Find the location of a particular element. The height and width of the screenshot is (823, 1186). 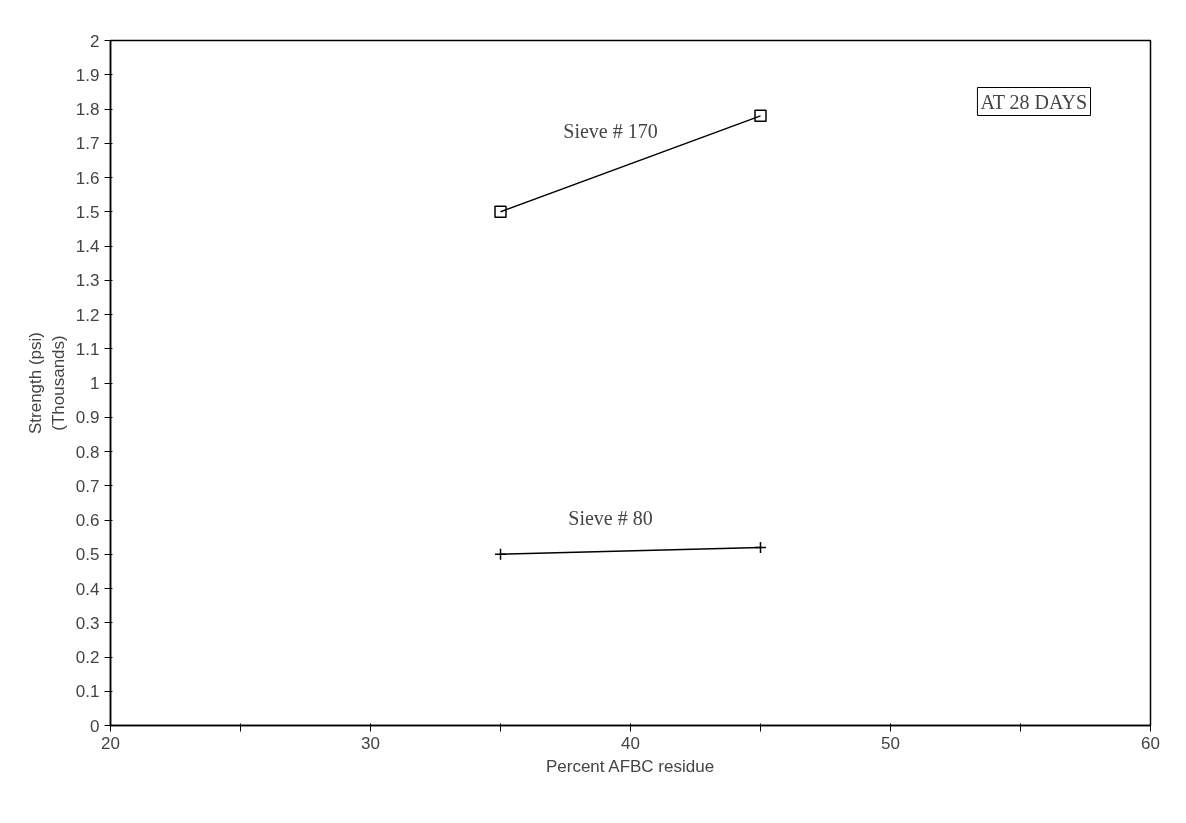

x-tick-label: 60 is located at coordinates (1150, 743).